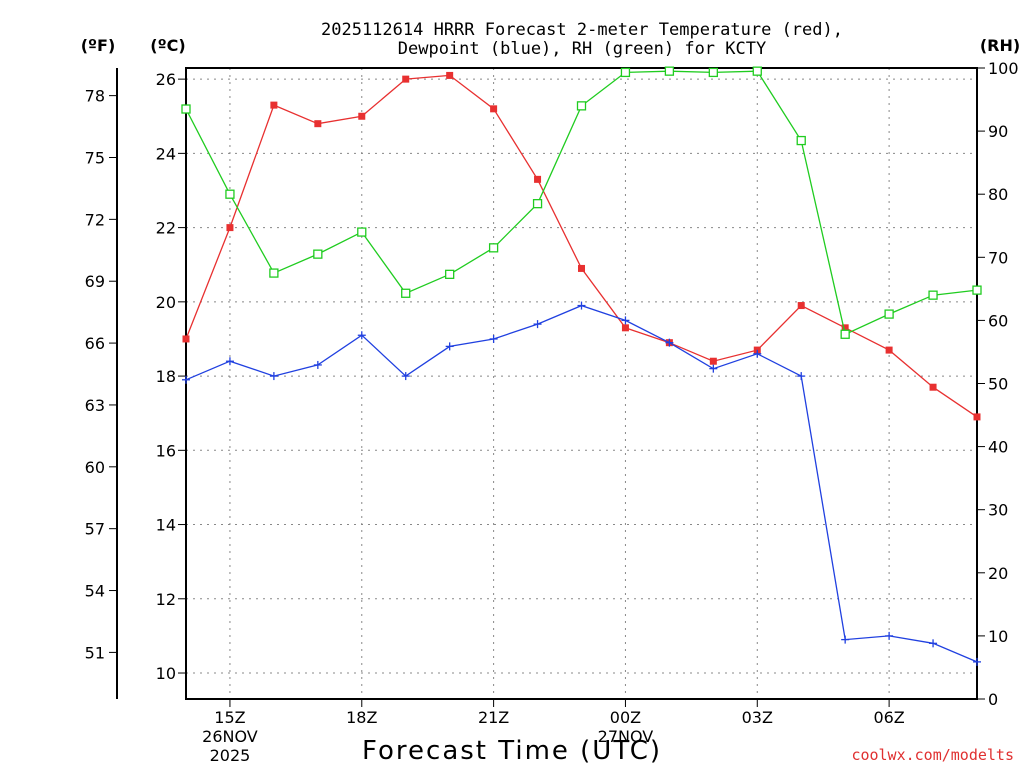  What do you see at coordinates (998, 447) in the screenshot?
I see `rh-tick-label: 40` at bounding box center [998, 447].